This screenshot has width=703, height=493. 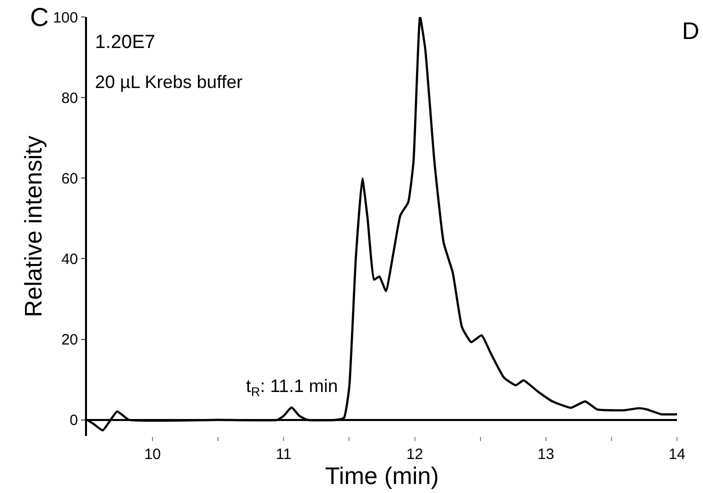 What do you see at coordinates (74, 421) in the screenshot?
I see `y-tick-label: 0` at bounding box center [74, 421].